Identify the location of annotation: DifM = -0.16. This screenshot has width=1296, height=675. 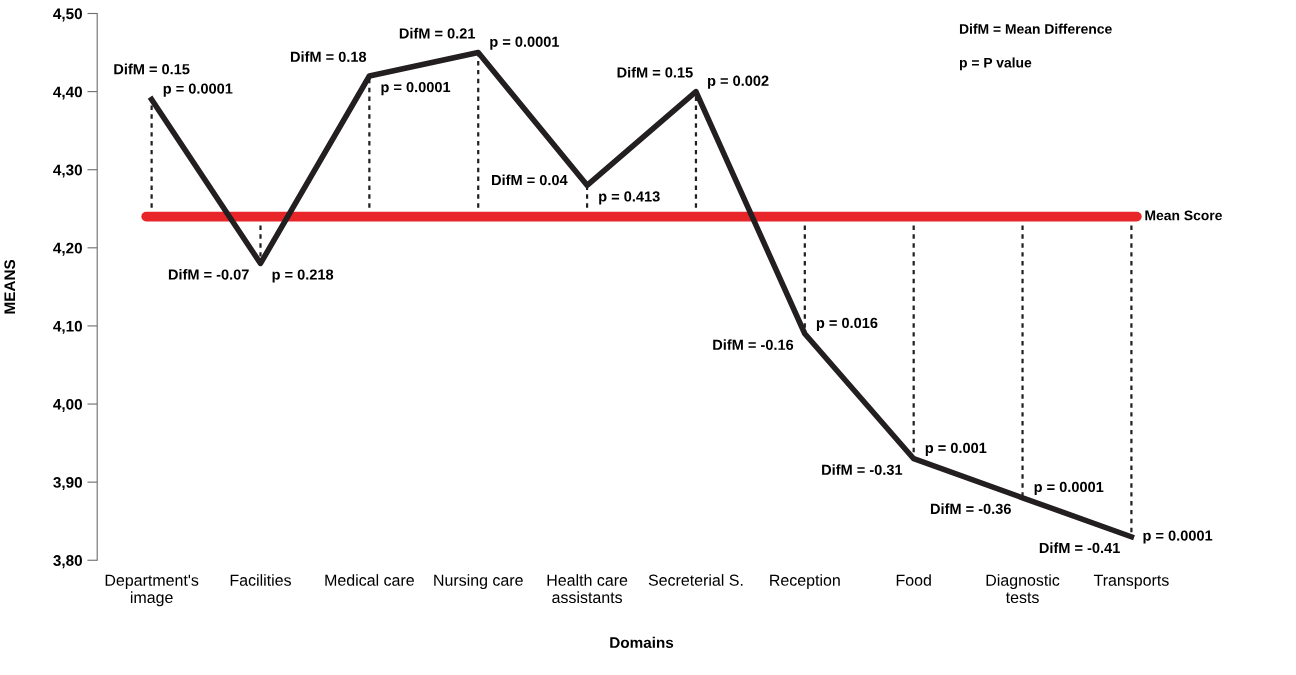
(753, 345).